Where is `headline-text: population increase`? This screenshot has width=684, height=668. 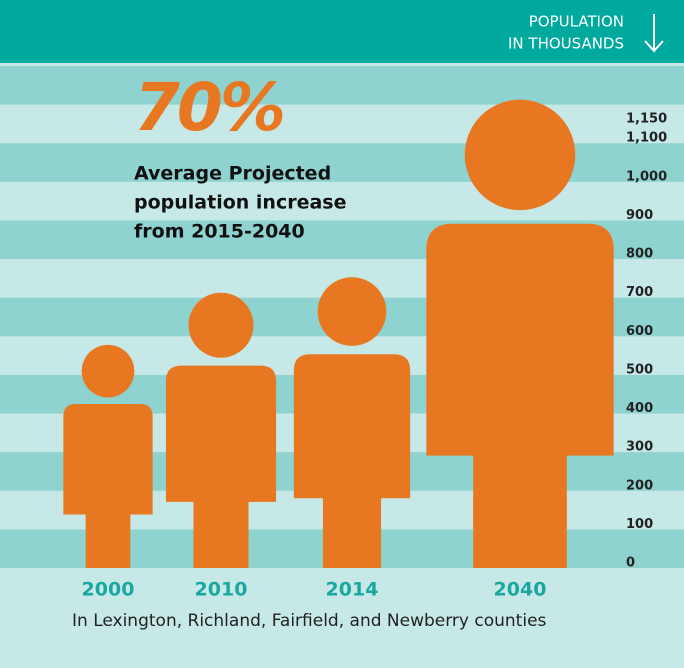 headline-text: population increase is located at coordinates (240, 203).